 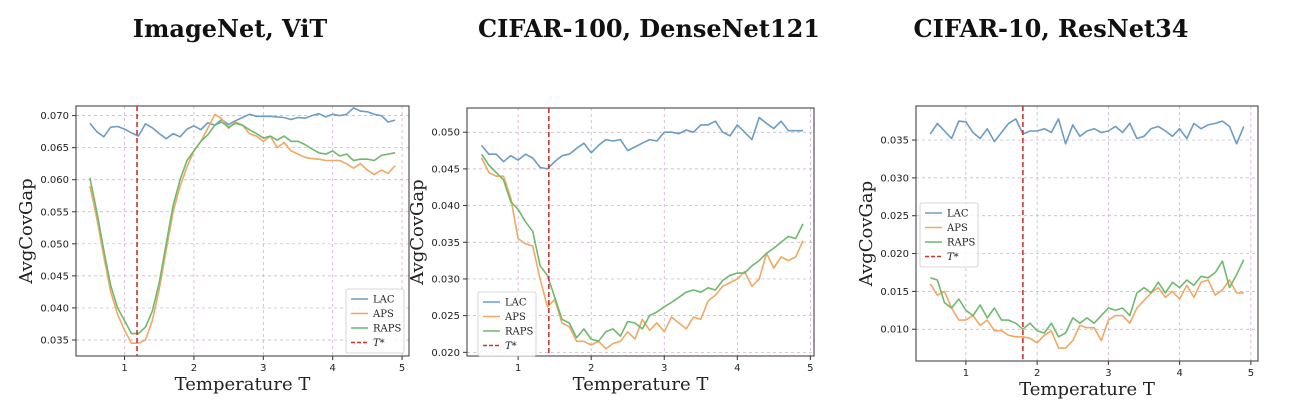 What do you see at coordinates (894, 292) in the screenshot?
I see `y-tick-label: 0.015` at bounding box center [894, 292].